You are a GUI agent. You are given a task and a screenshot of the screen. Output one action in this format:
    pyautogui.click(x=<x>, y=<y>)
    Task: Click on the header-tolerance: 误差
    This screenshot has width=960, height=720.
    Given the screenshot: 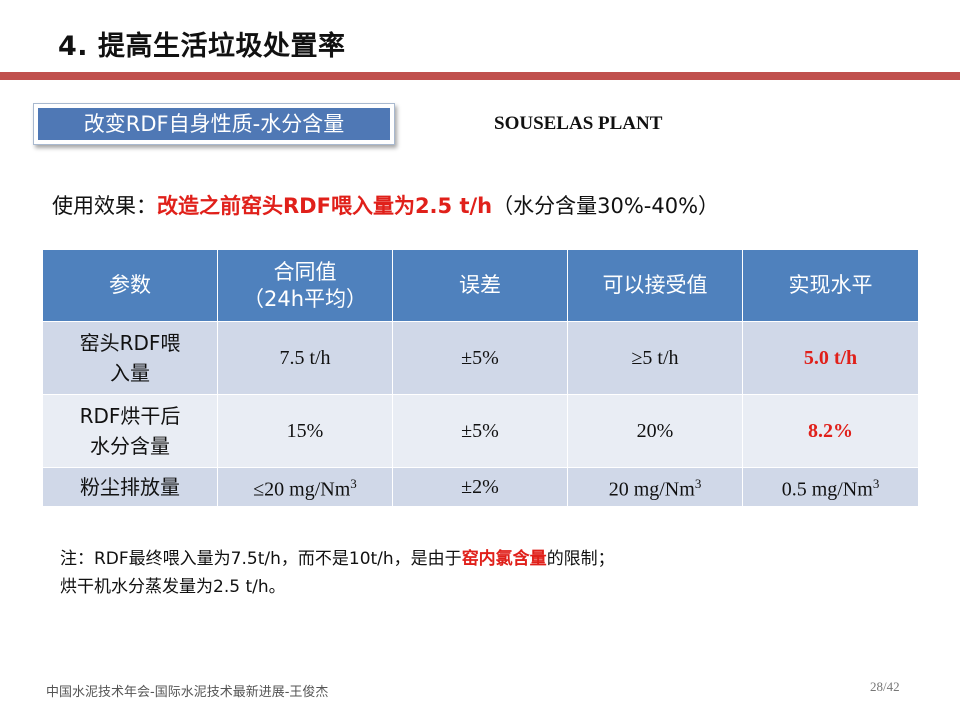 What is the action you would take?
    pyautogui.click(x=480, y=285)
    